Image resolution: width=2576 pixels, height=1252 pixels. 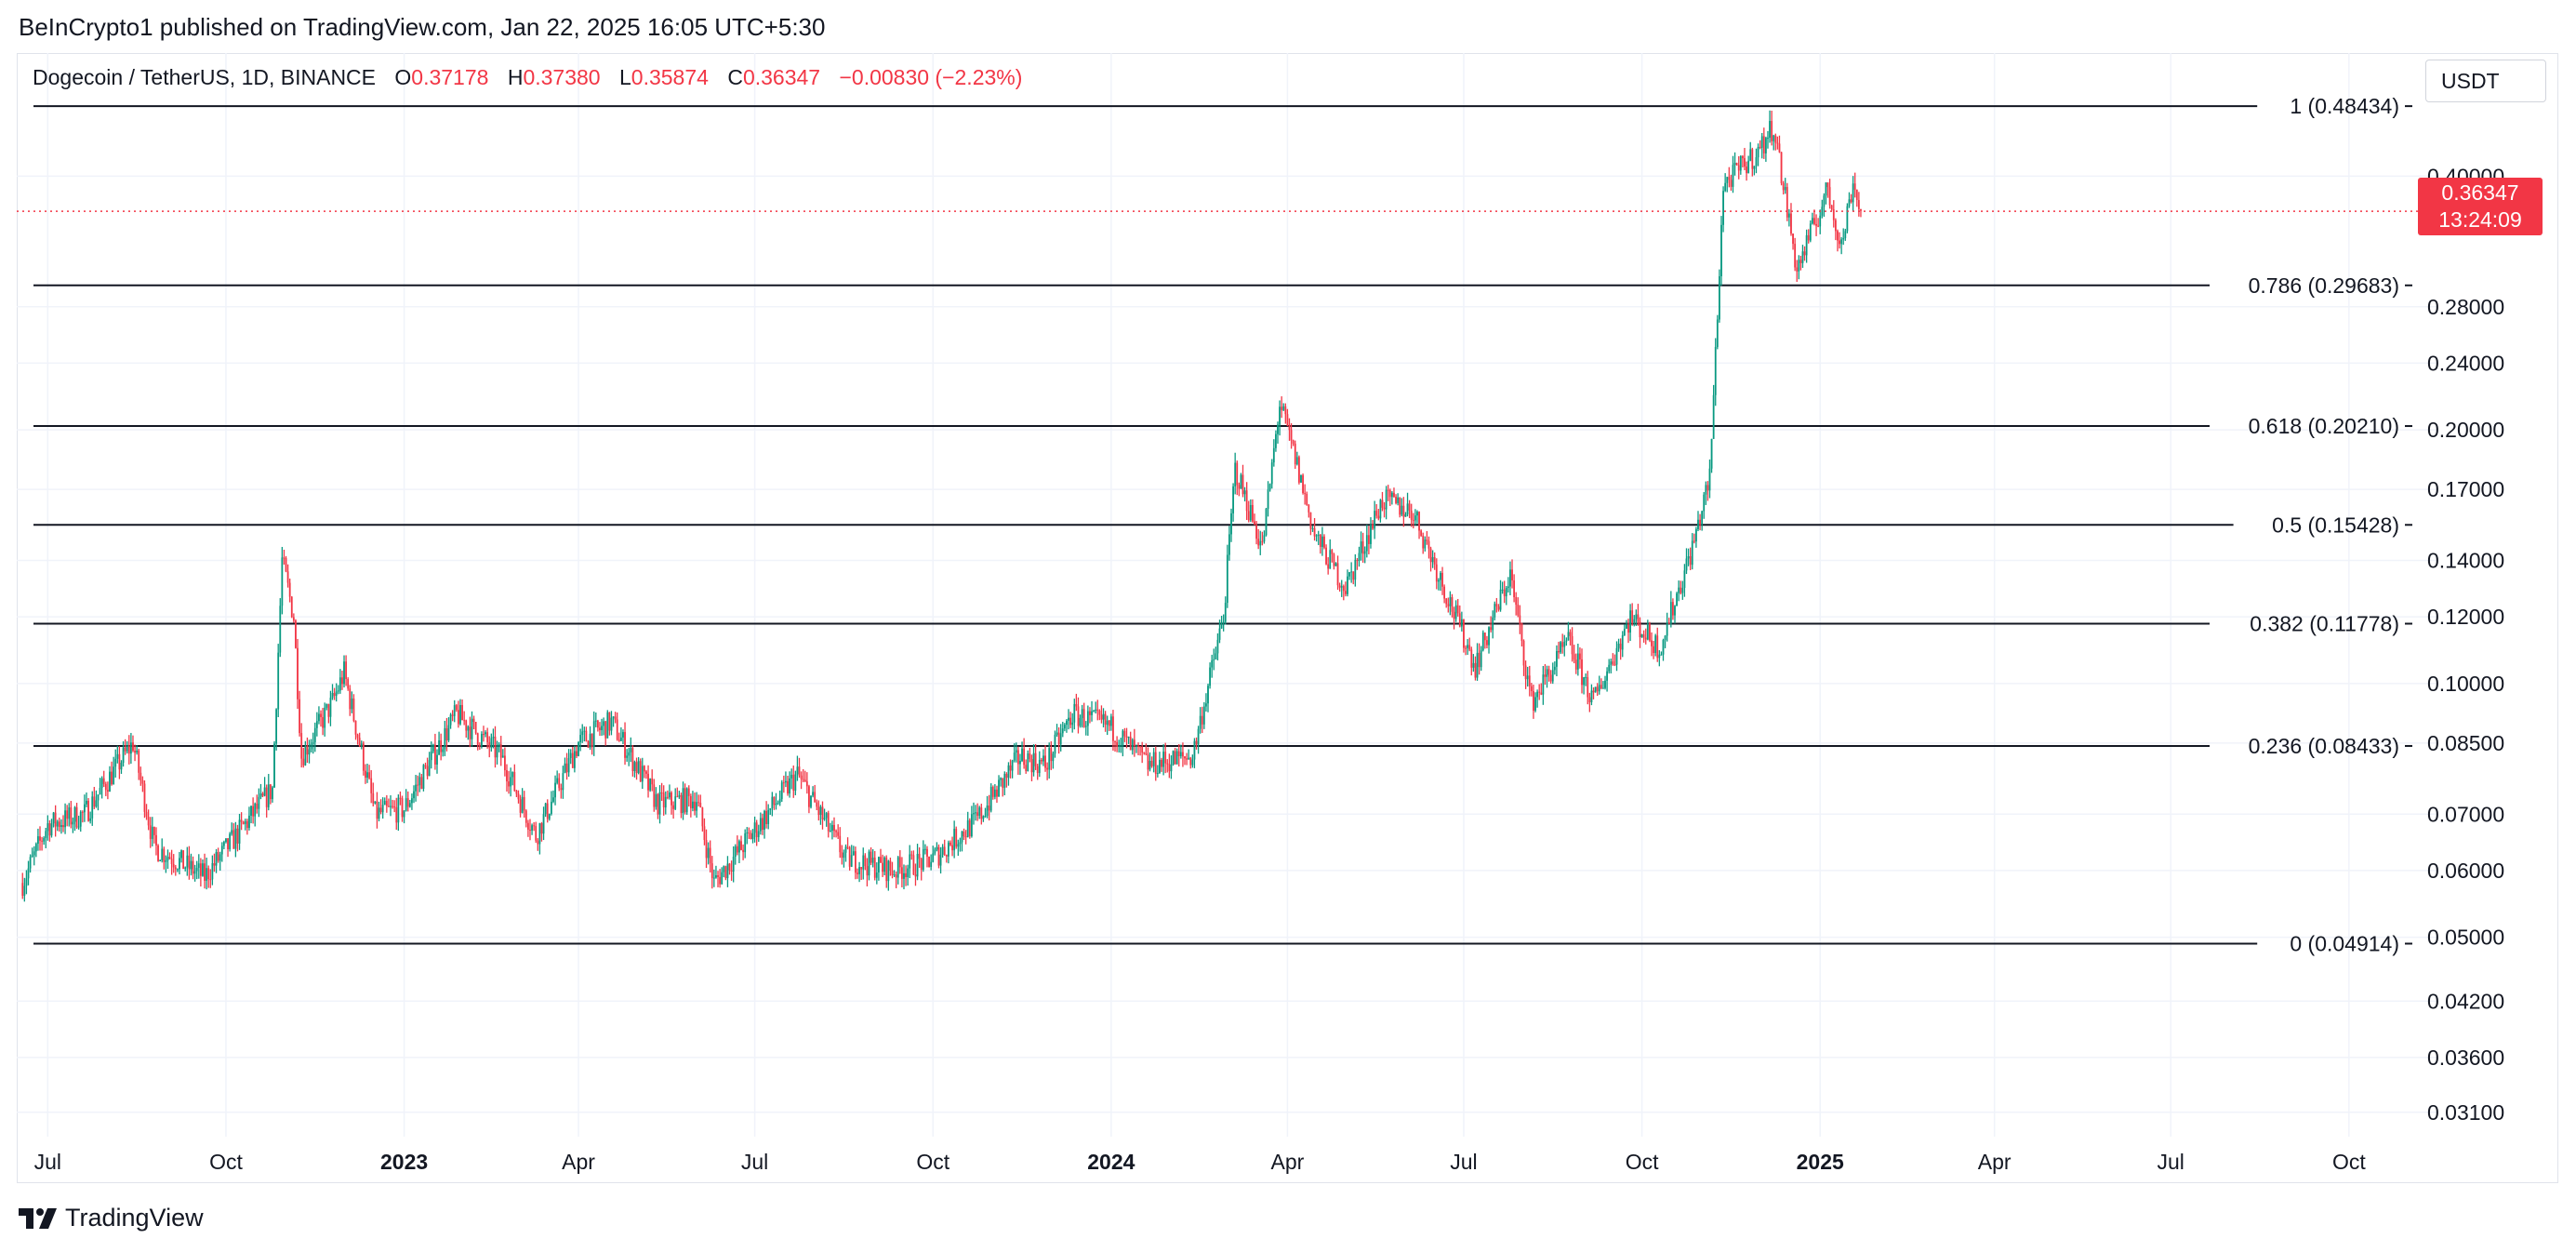 I want to click on tradingview-logo: TradingView, so click(x=111, y=1218).